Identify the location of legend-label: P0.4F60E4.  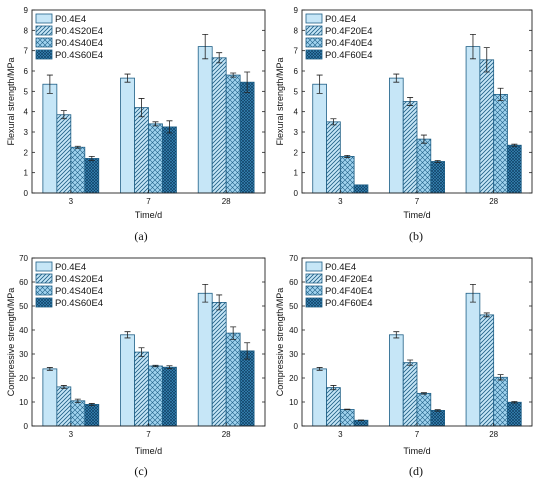
(349, 303).